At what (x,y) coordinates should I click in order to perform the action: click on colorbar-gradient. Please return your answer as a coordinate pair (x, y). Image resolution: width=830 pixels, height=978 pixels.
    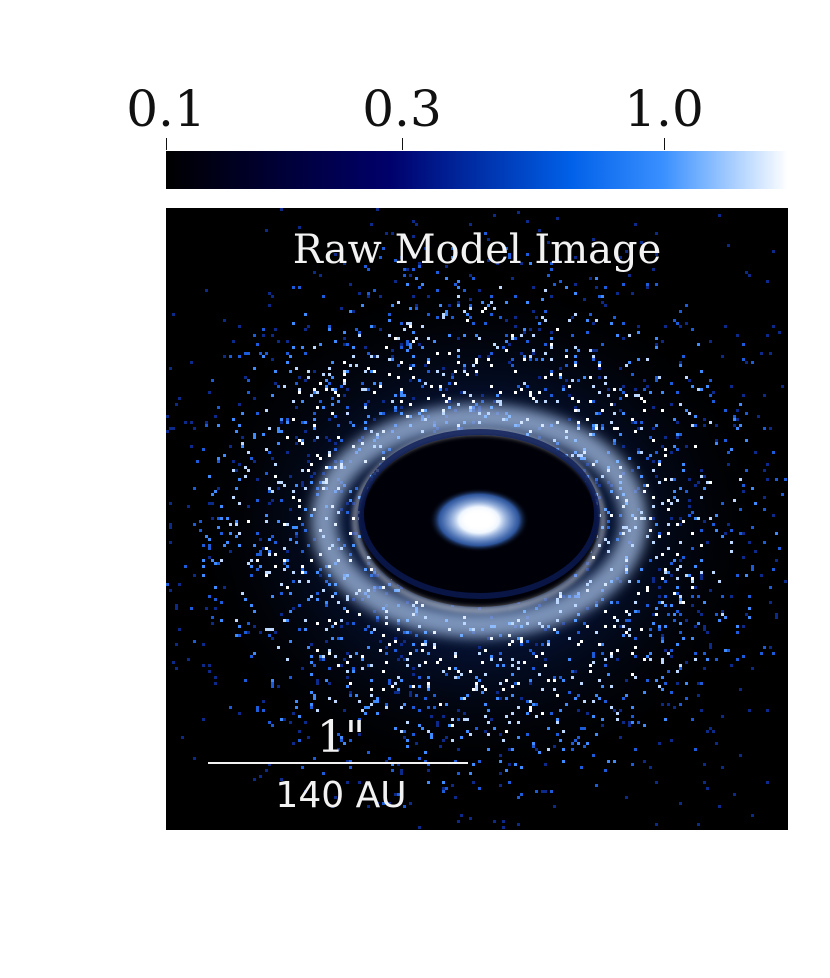
    Looking at the image, I should click on (477, 170).